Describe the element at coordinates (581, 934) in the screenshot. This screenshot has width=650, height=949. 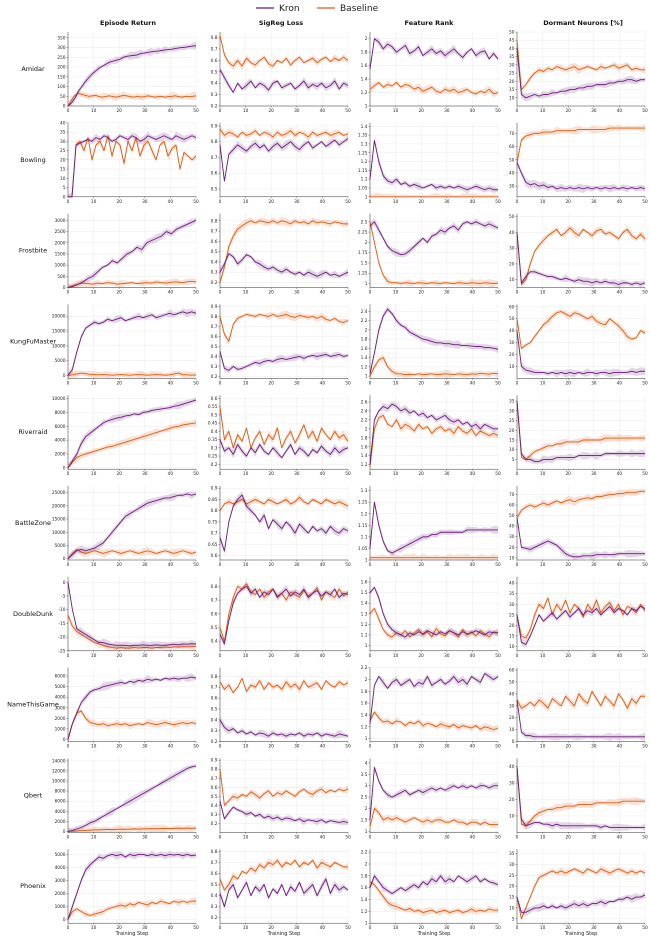
I see `x-axis-label: Training Step` at that location.